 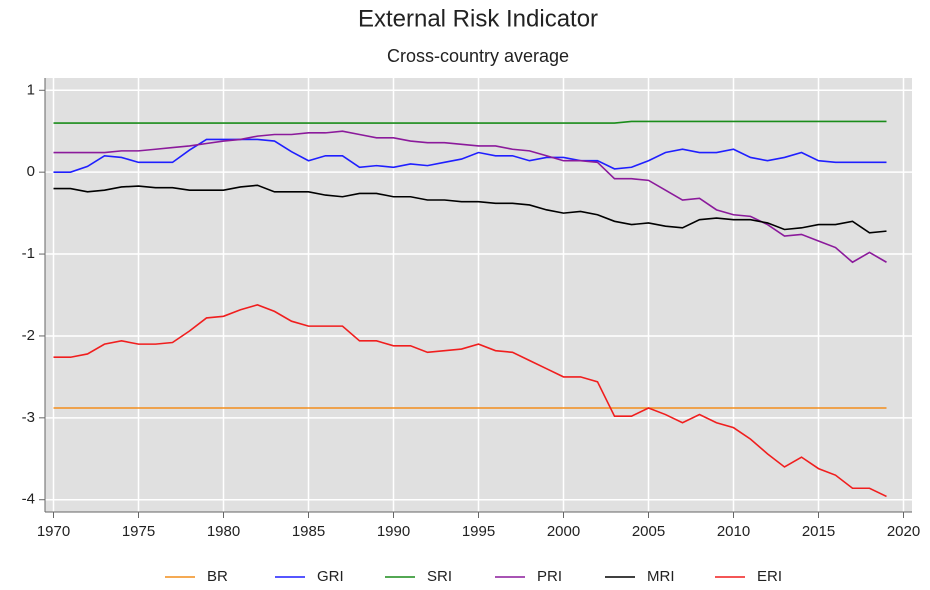 I want to click on x-tick-label: 1980, so click(x=223, y=531).